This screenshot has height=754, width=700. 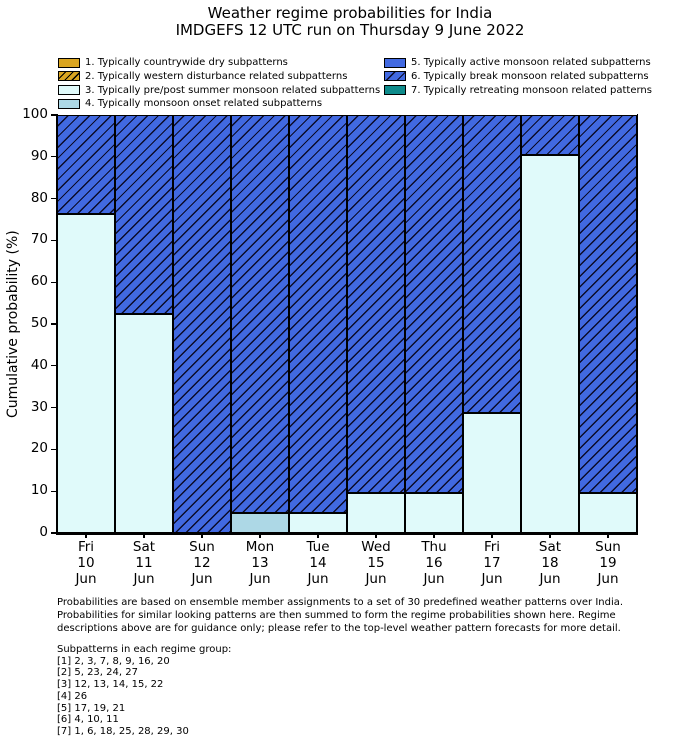 I want to click on right-spine, so click(x=637, y=324).